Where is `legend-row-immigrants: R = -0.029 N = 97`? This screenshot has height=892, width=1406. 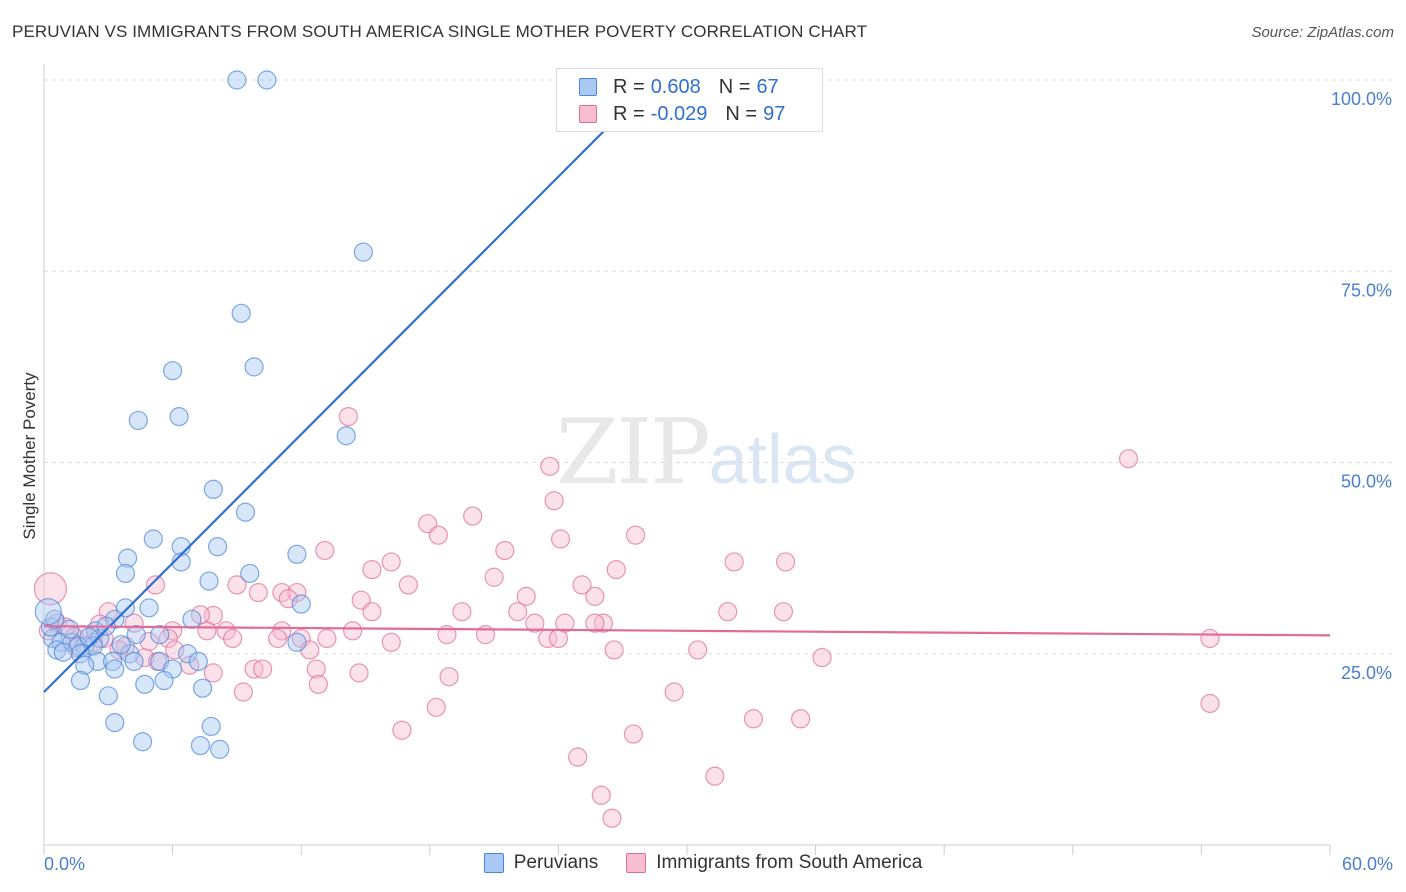
legend-row-immigrants: R = -0.029 N = 97 is located at coordinates (682, 114).